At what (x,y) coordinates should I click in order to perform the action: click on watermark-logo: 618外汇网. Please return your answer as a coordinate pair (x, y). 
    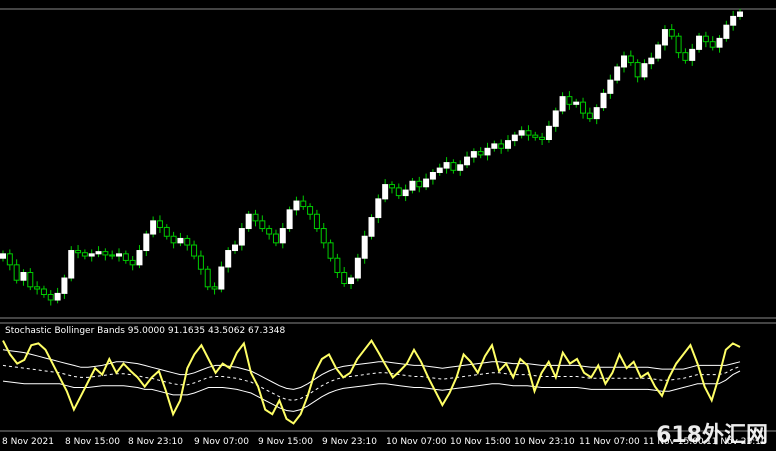
    Looking at the image, I should click on (712, 435).